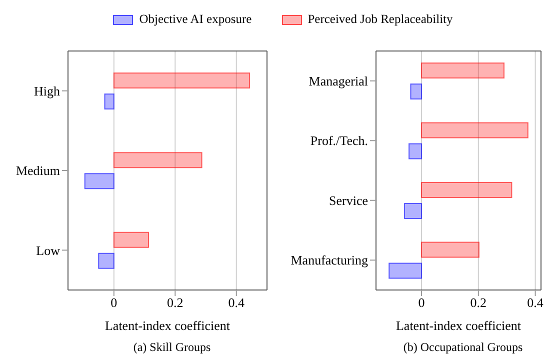  I want to click on y-tick-label: Service, so click(348, 200).